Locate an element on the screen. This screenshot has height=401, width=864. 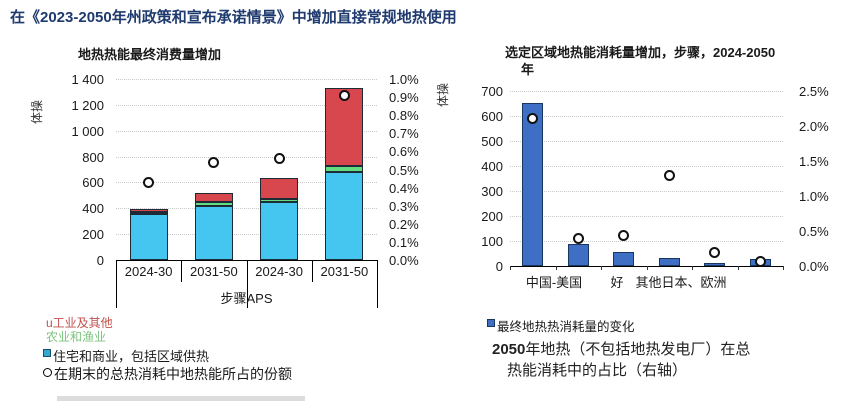
caption-year: 2050 is located at coordinates (509, 349).